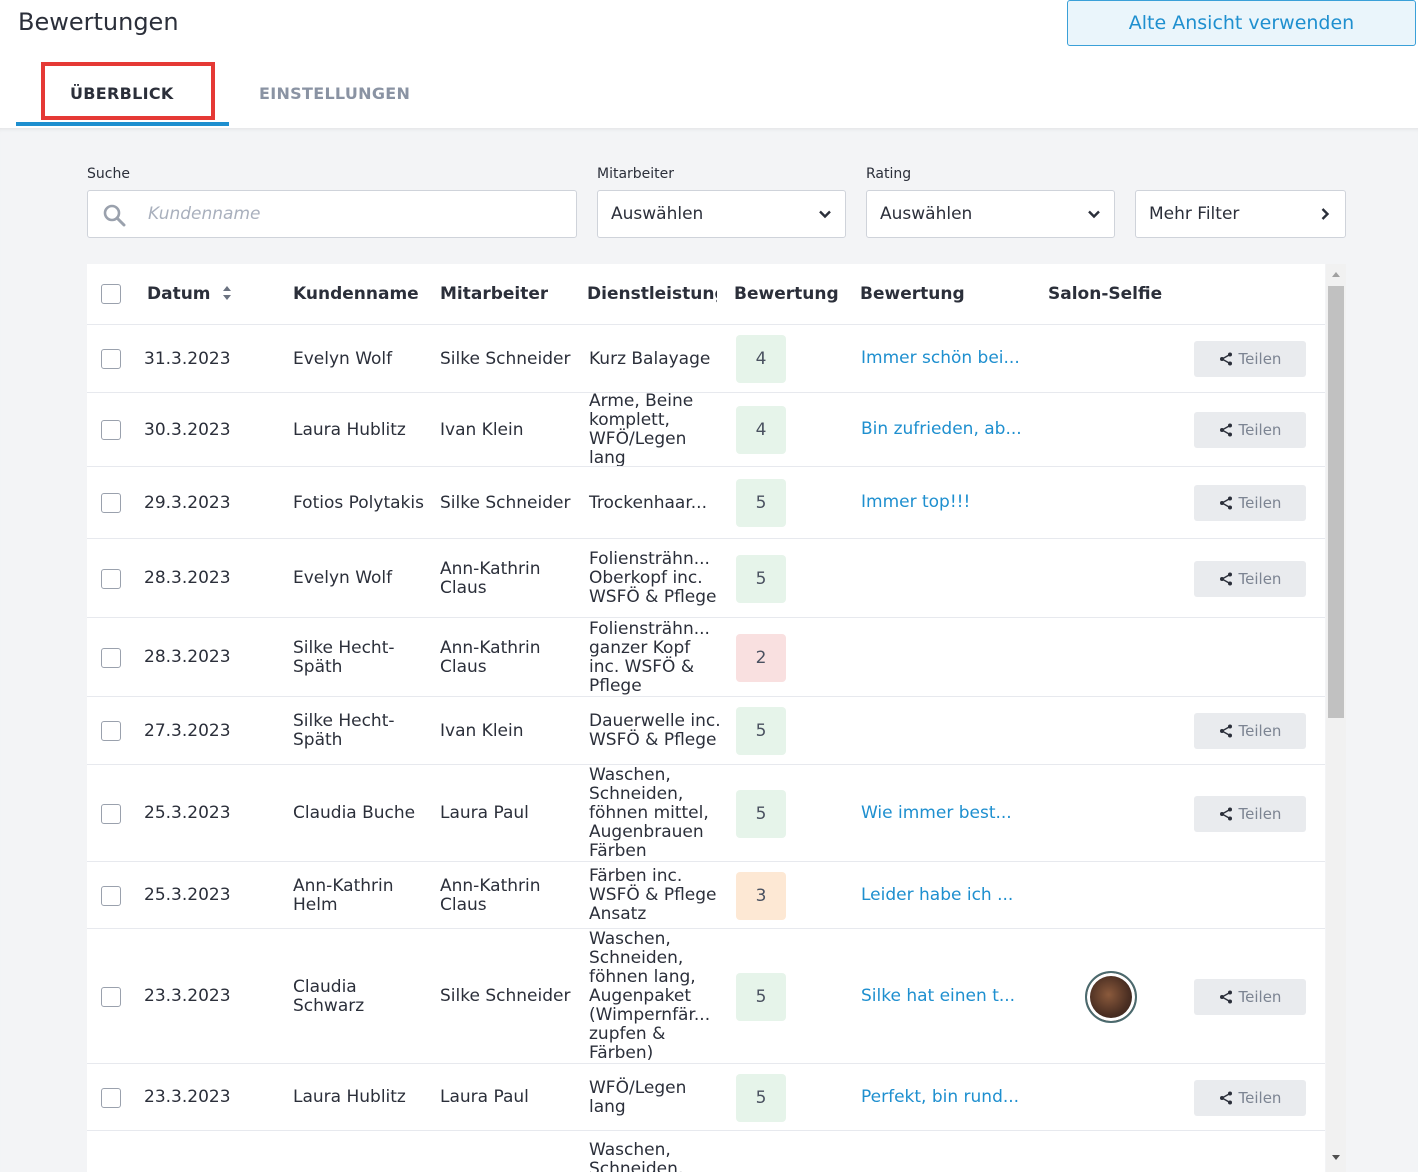 This screenshot has height=1172, width=1418. I want to click on employee-filter-label: Mitarbeiter, so click(636, 174).